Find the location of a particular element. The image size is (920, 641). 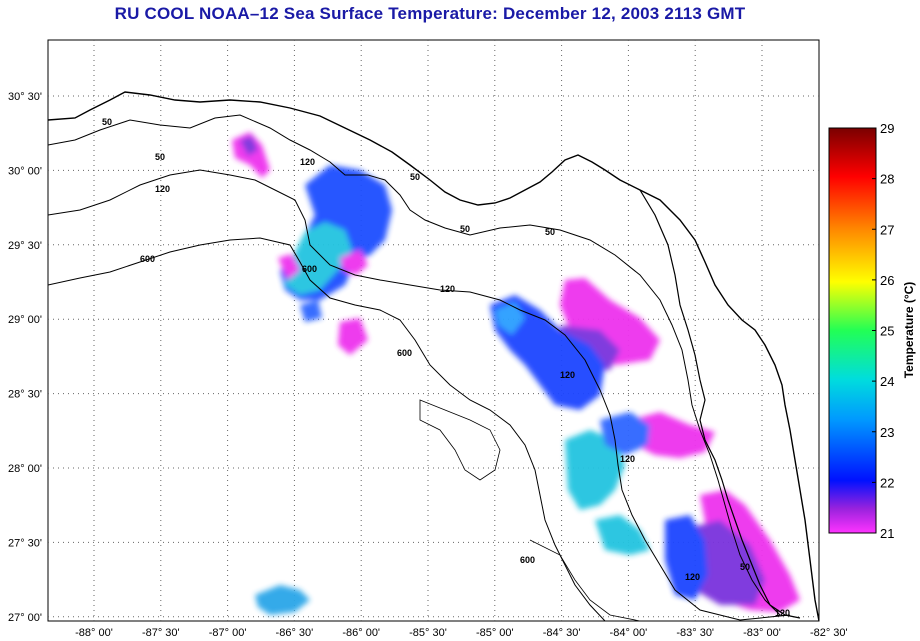

colorbar-title: Temperature (°C) is located at coordinates (909, 330).